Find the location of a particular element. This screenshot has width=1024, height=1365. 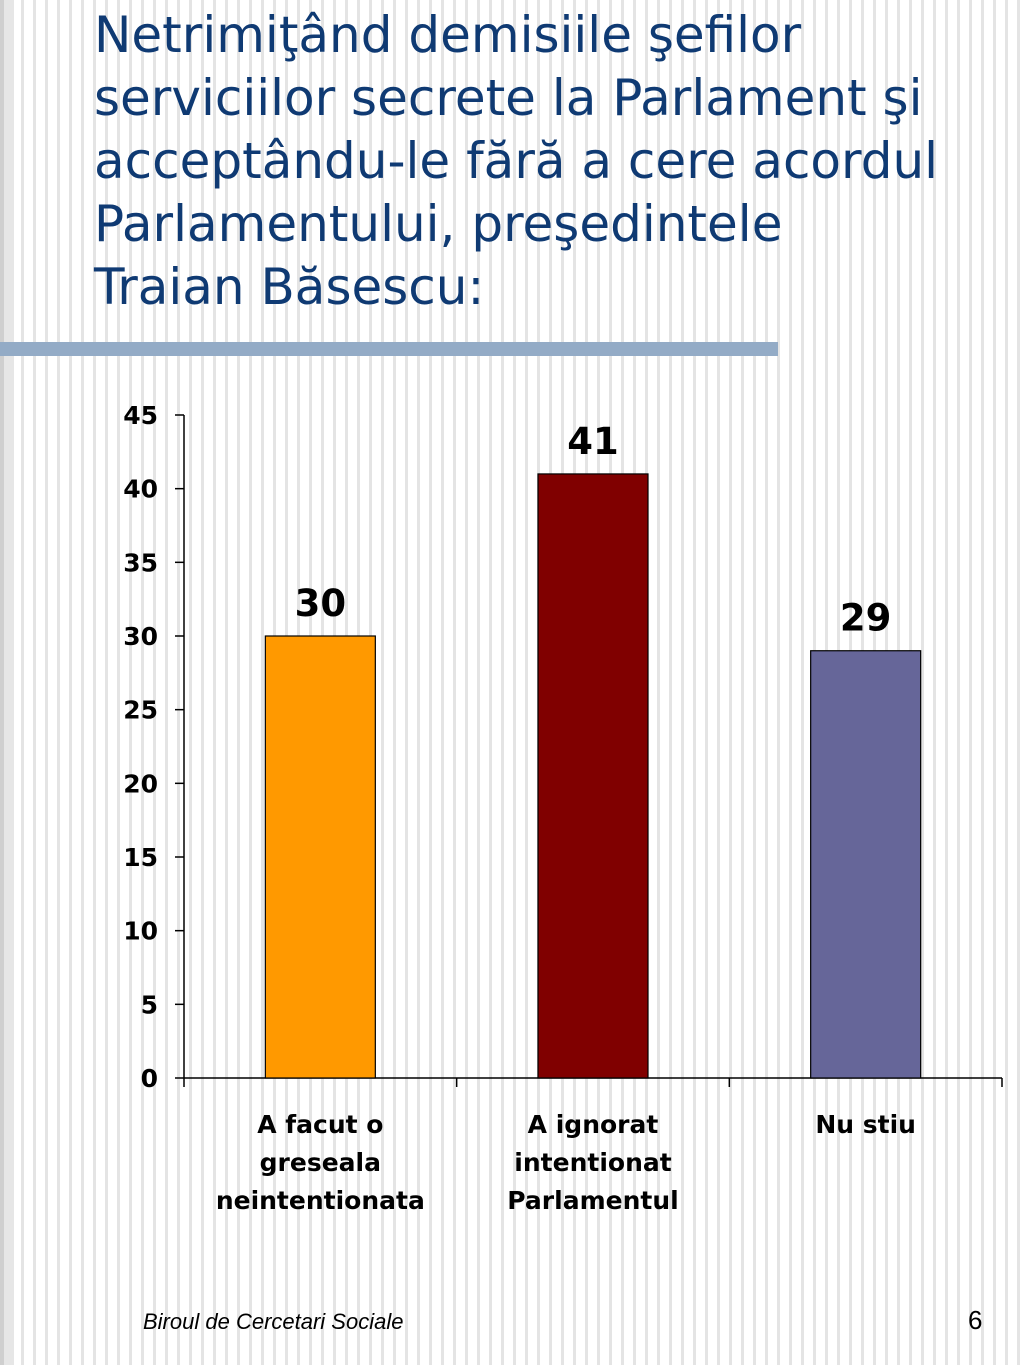

y-tick-label: 25 is located at coordinates (140, 710).